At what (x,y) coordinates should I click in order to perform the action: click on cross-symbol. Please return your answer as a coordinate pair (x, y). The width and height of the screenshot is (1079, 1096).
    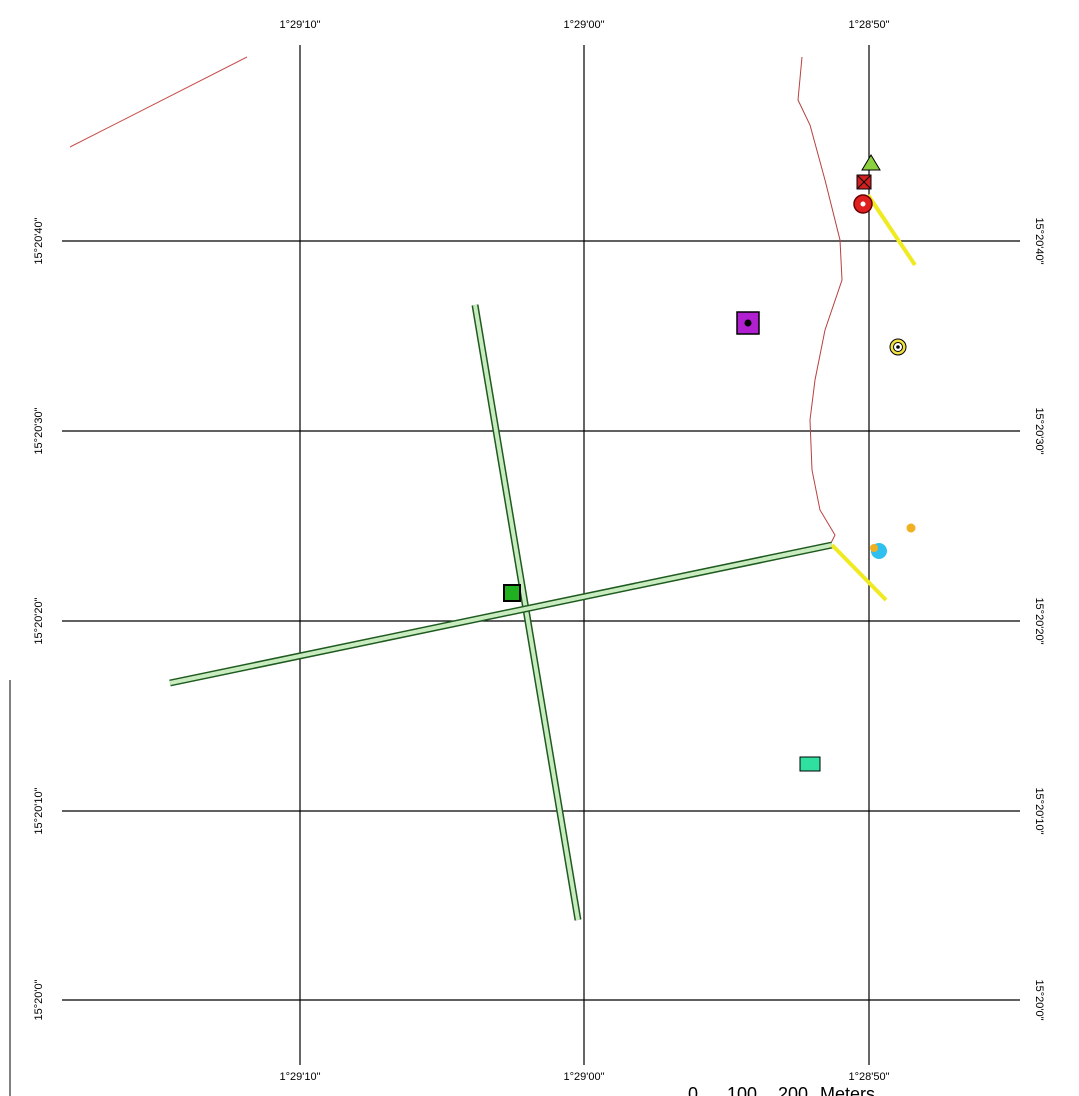
    Looking at the image, I should click on (864, 182).